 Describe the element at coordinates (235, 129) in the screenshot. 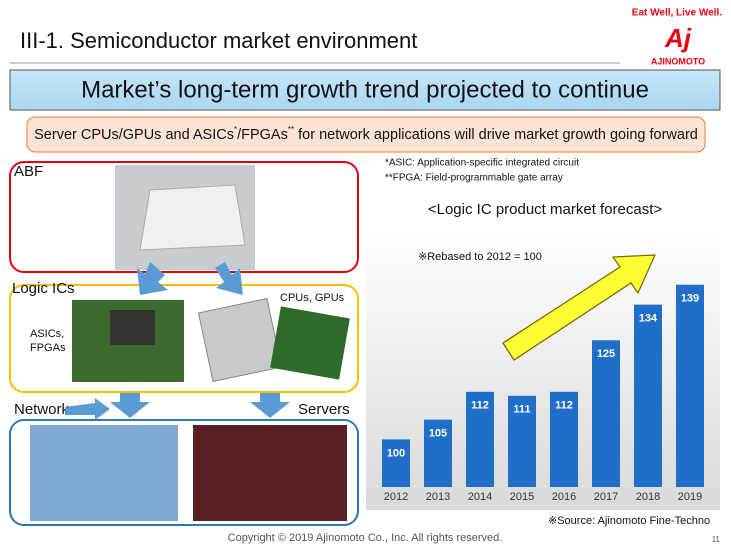

I see `summary-part: *` at that location.